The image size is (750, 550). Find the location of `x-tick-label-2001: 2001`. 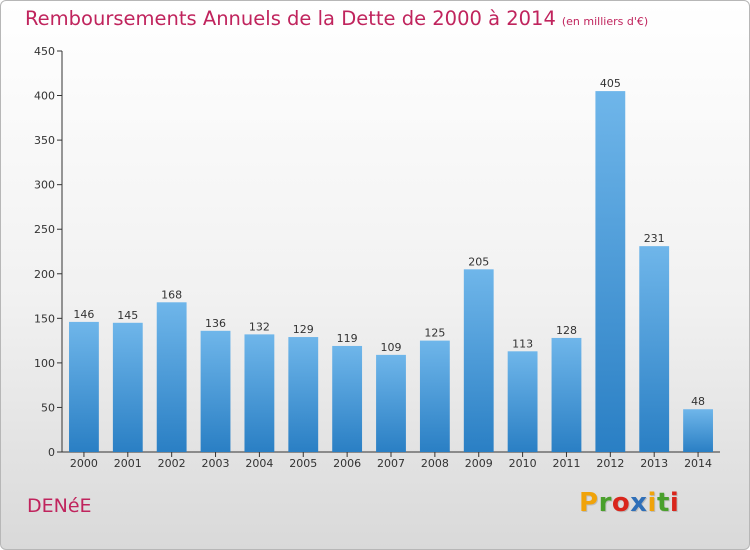

x-tick-label-2001: 2001 is located at coordinates (128, 463).